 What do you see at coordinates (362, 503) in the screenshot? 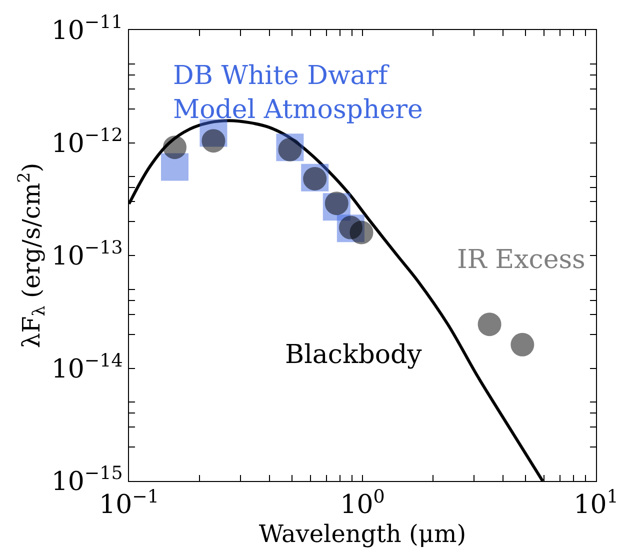
I see `x-tick-label: 10$^{0}$` at bounding box center [362, 503].